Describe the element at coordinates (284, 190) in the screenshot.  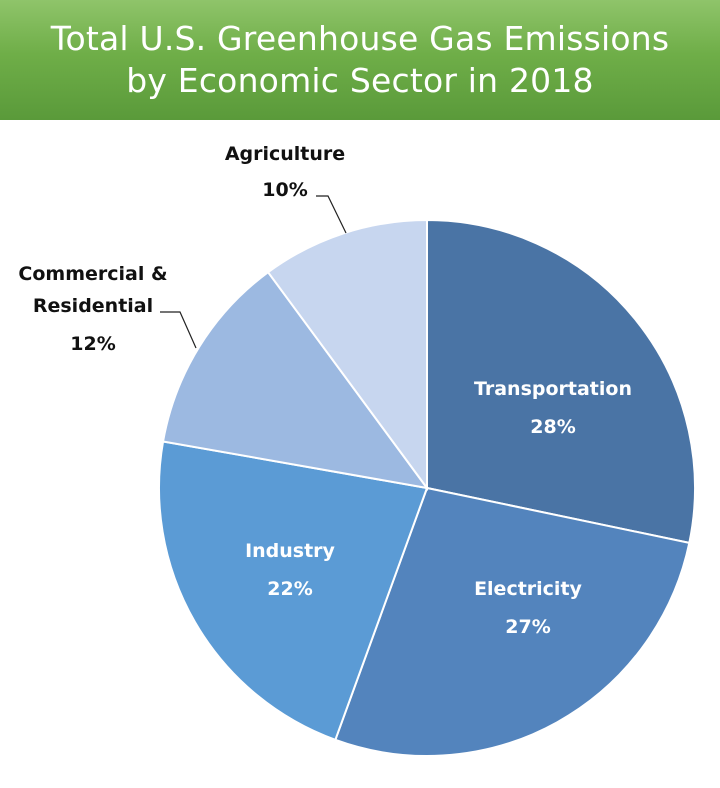
I see `slice-value-agriculture: 10%` at that location.